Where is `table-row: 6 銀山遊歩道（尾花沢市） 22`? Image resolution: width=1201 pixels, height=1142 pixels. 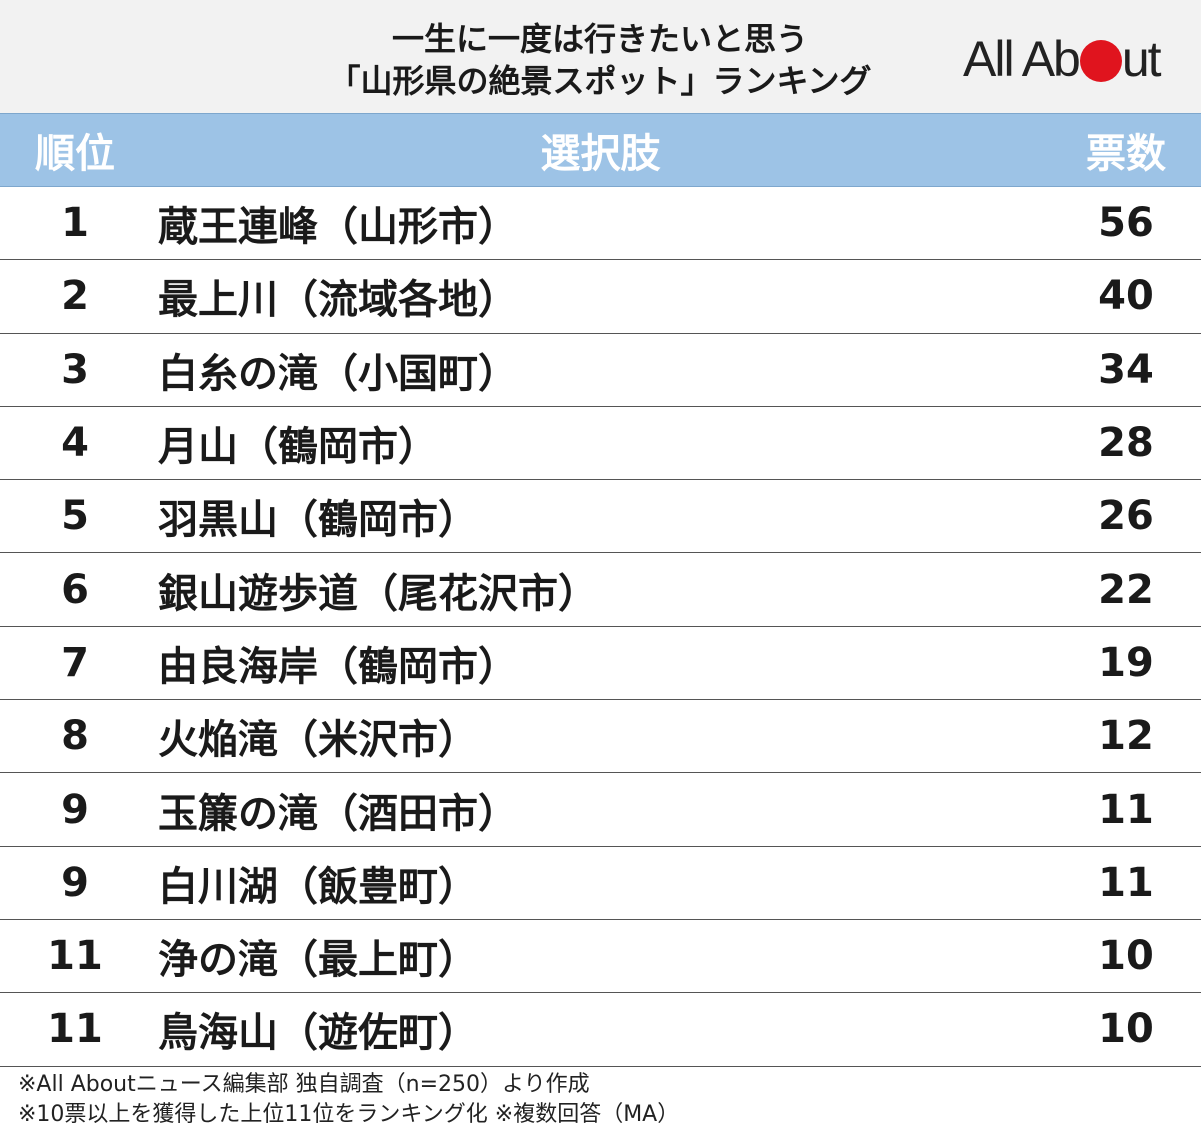
table-row: 6 銀山遊歩道（尾花沢市） 22 is located at coordinates (600, 590).